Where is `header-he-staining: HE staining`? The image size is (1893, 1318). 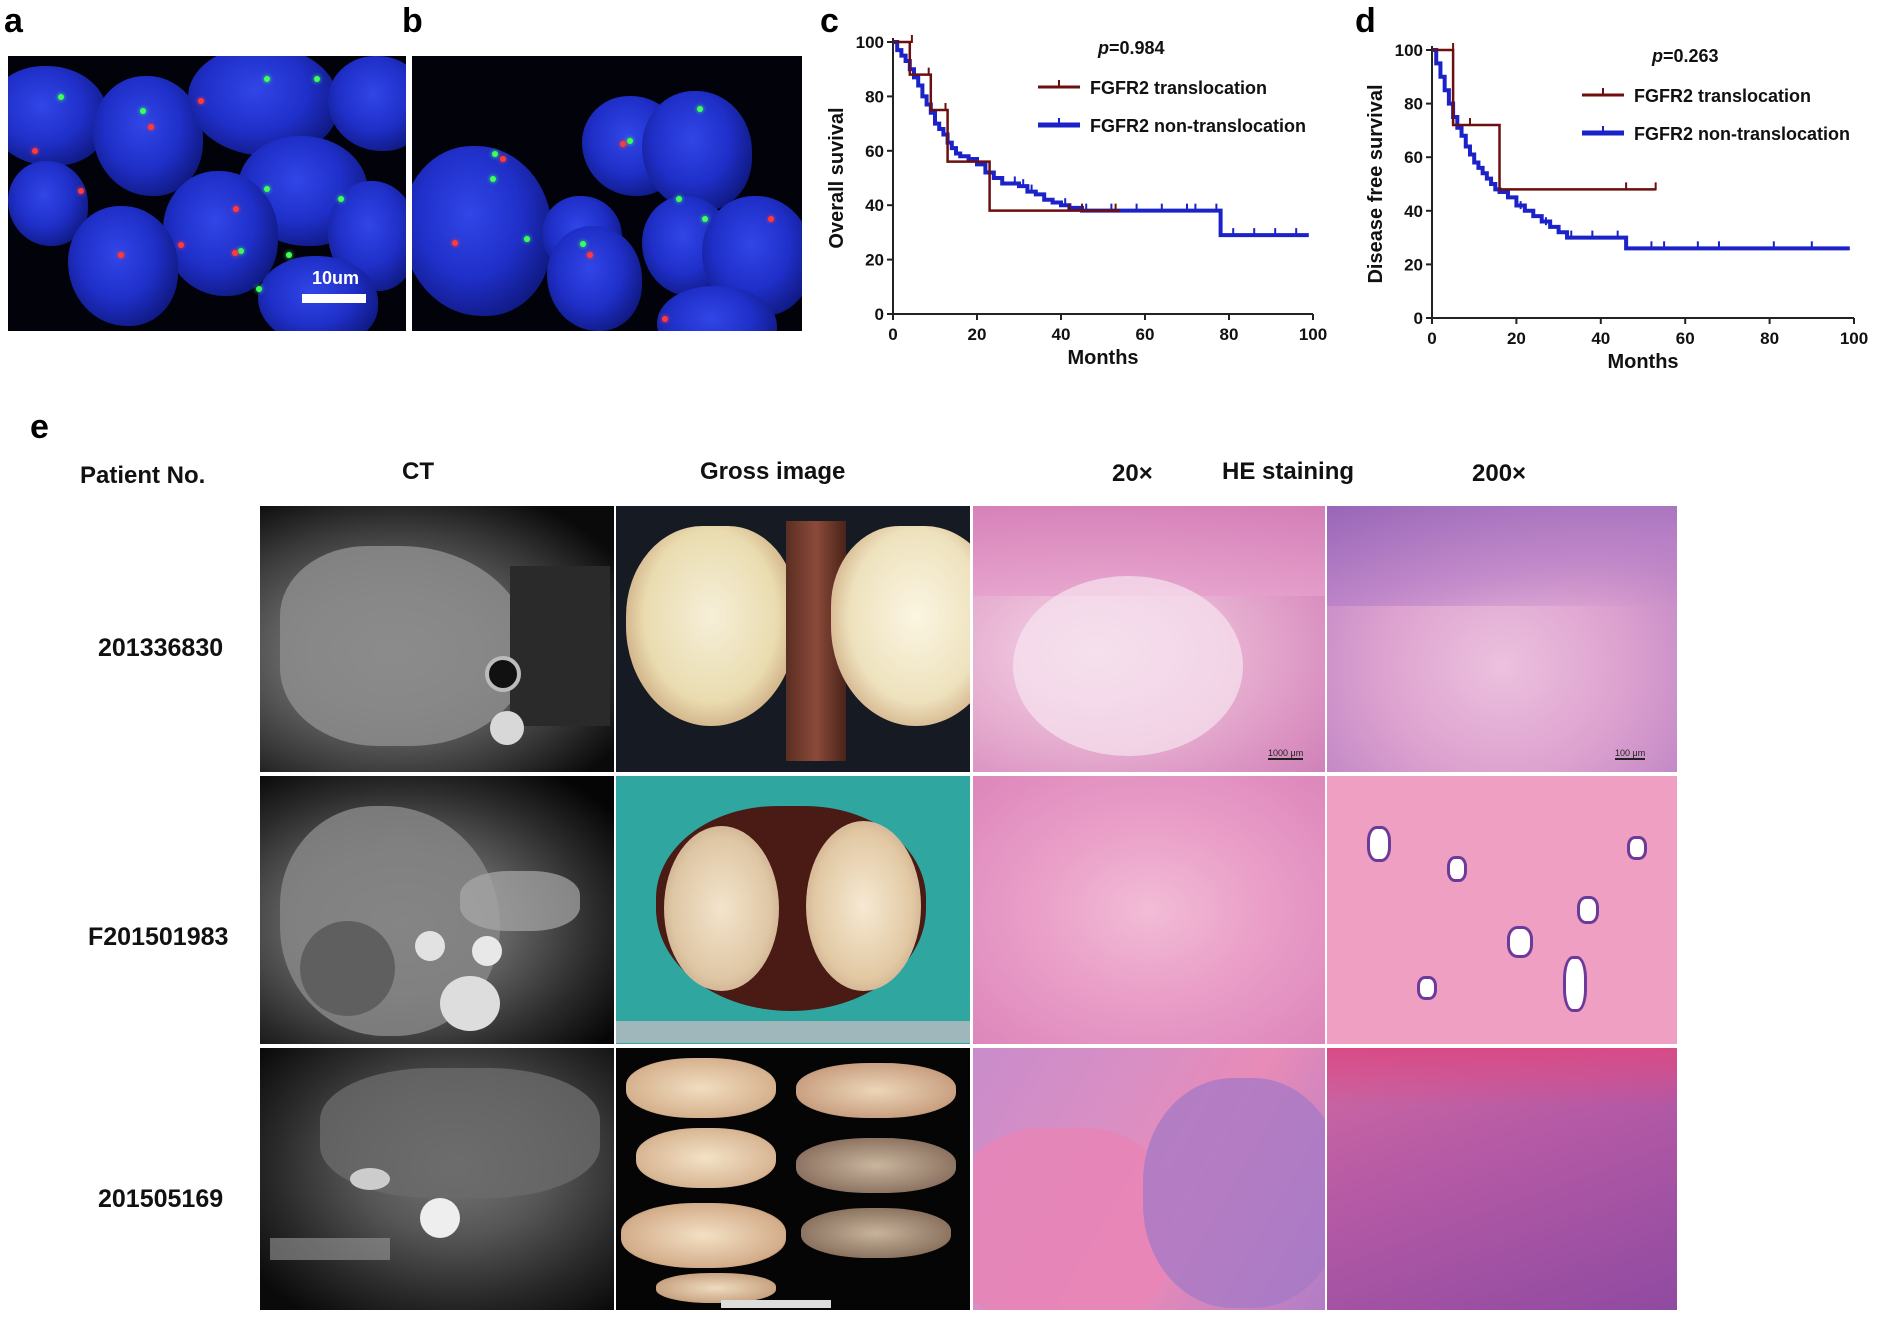 header-he-staining: HE staining is located at coordinates (1288, 471).